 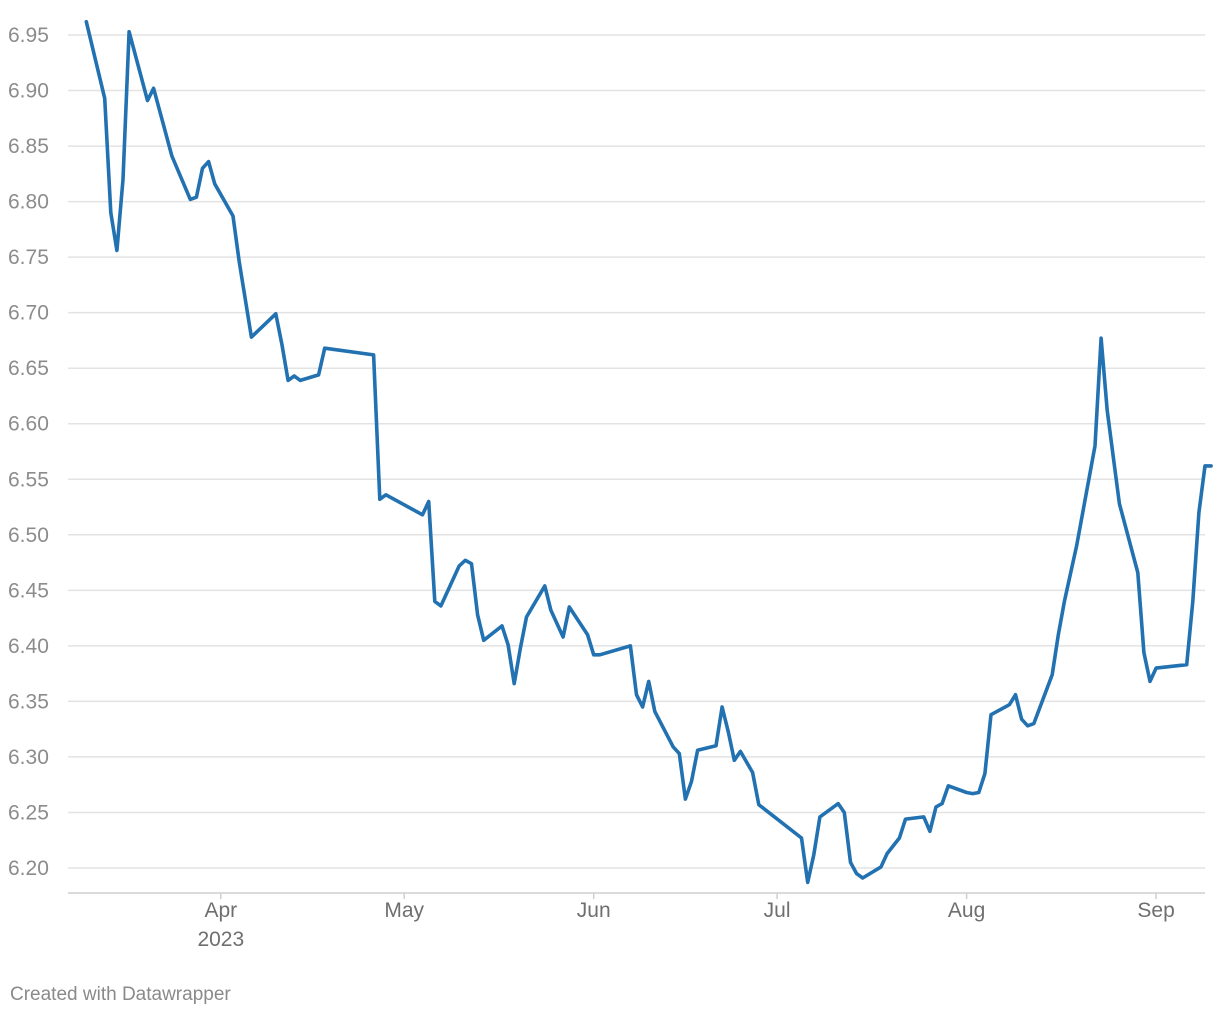 What do you see at coordinates (28, 812) in the screenshot?
I see `y-tick-label: 6.25` at bounding box center [28, 812].